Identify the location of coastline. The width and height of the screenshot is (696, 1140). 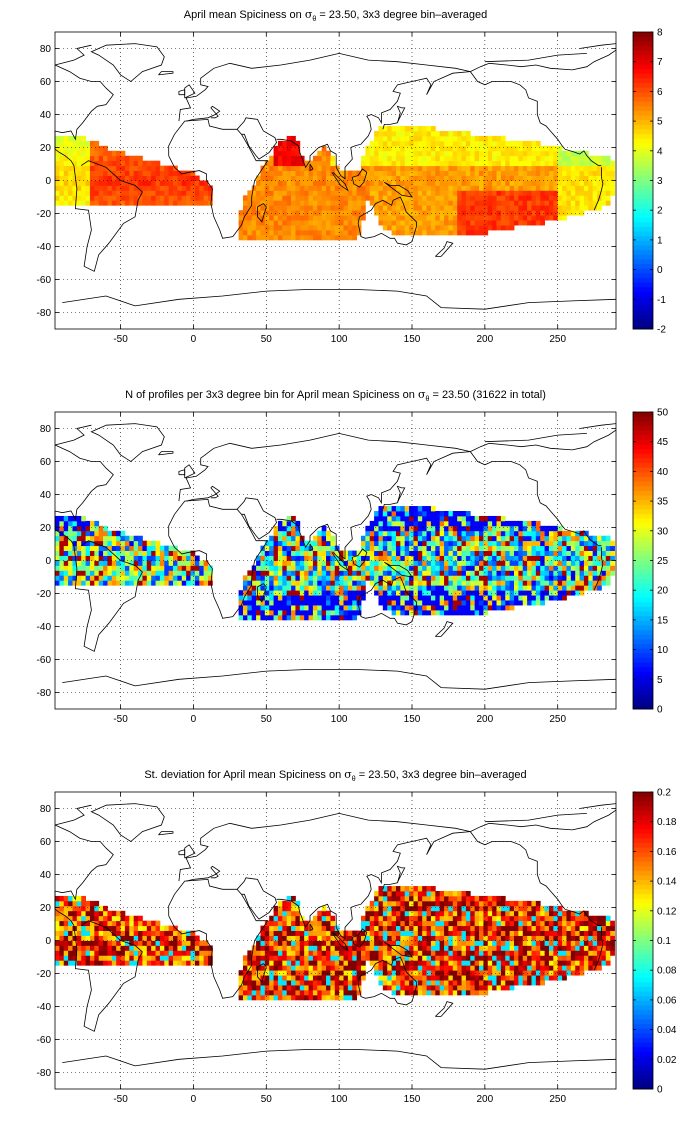
(543, 60).